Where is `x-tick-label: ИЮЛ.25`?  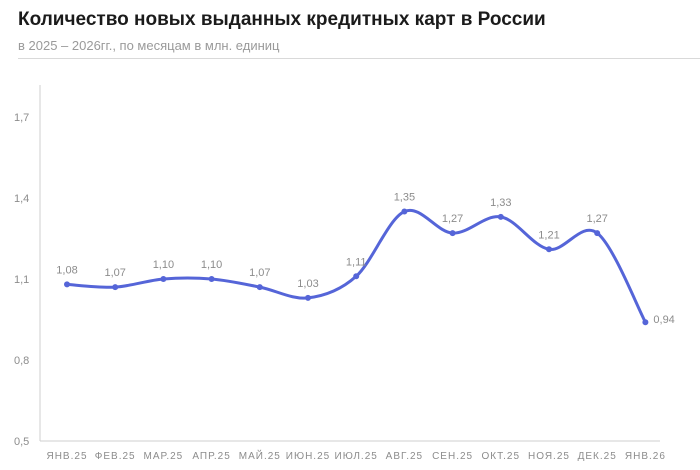 x-tick-label: ИЮЛ.25 is located at coordinates (356, 456).